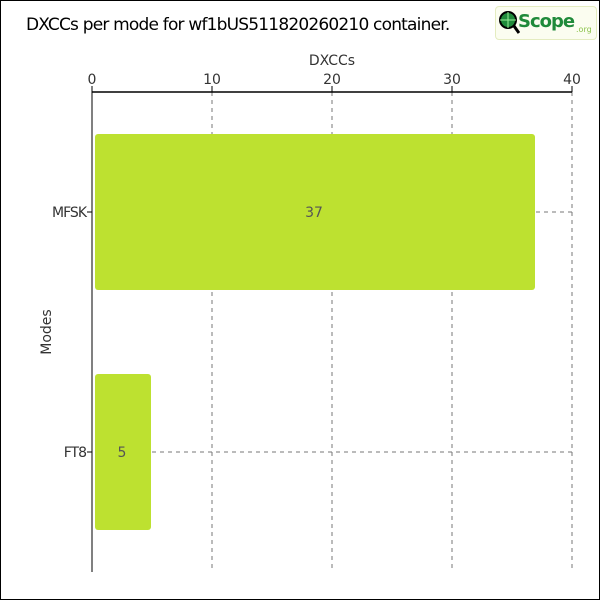  Describe the element at coordinates (332, 61) in the screenshot. I see `x-axis-label: DXCCs` at that location.